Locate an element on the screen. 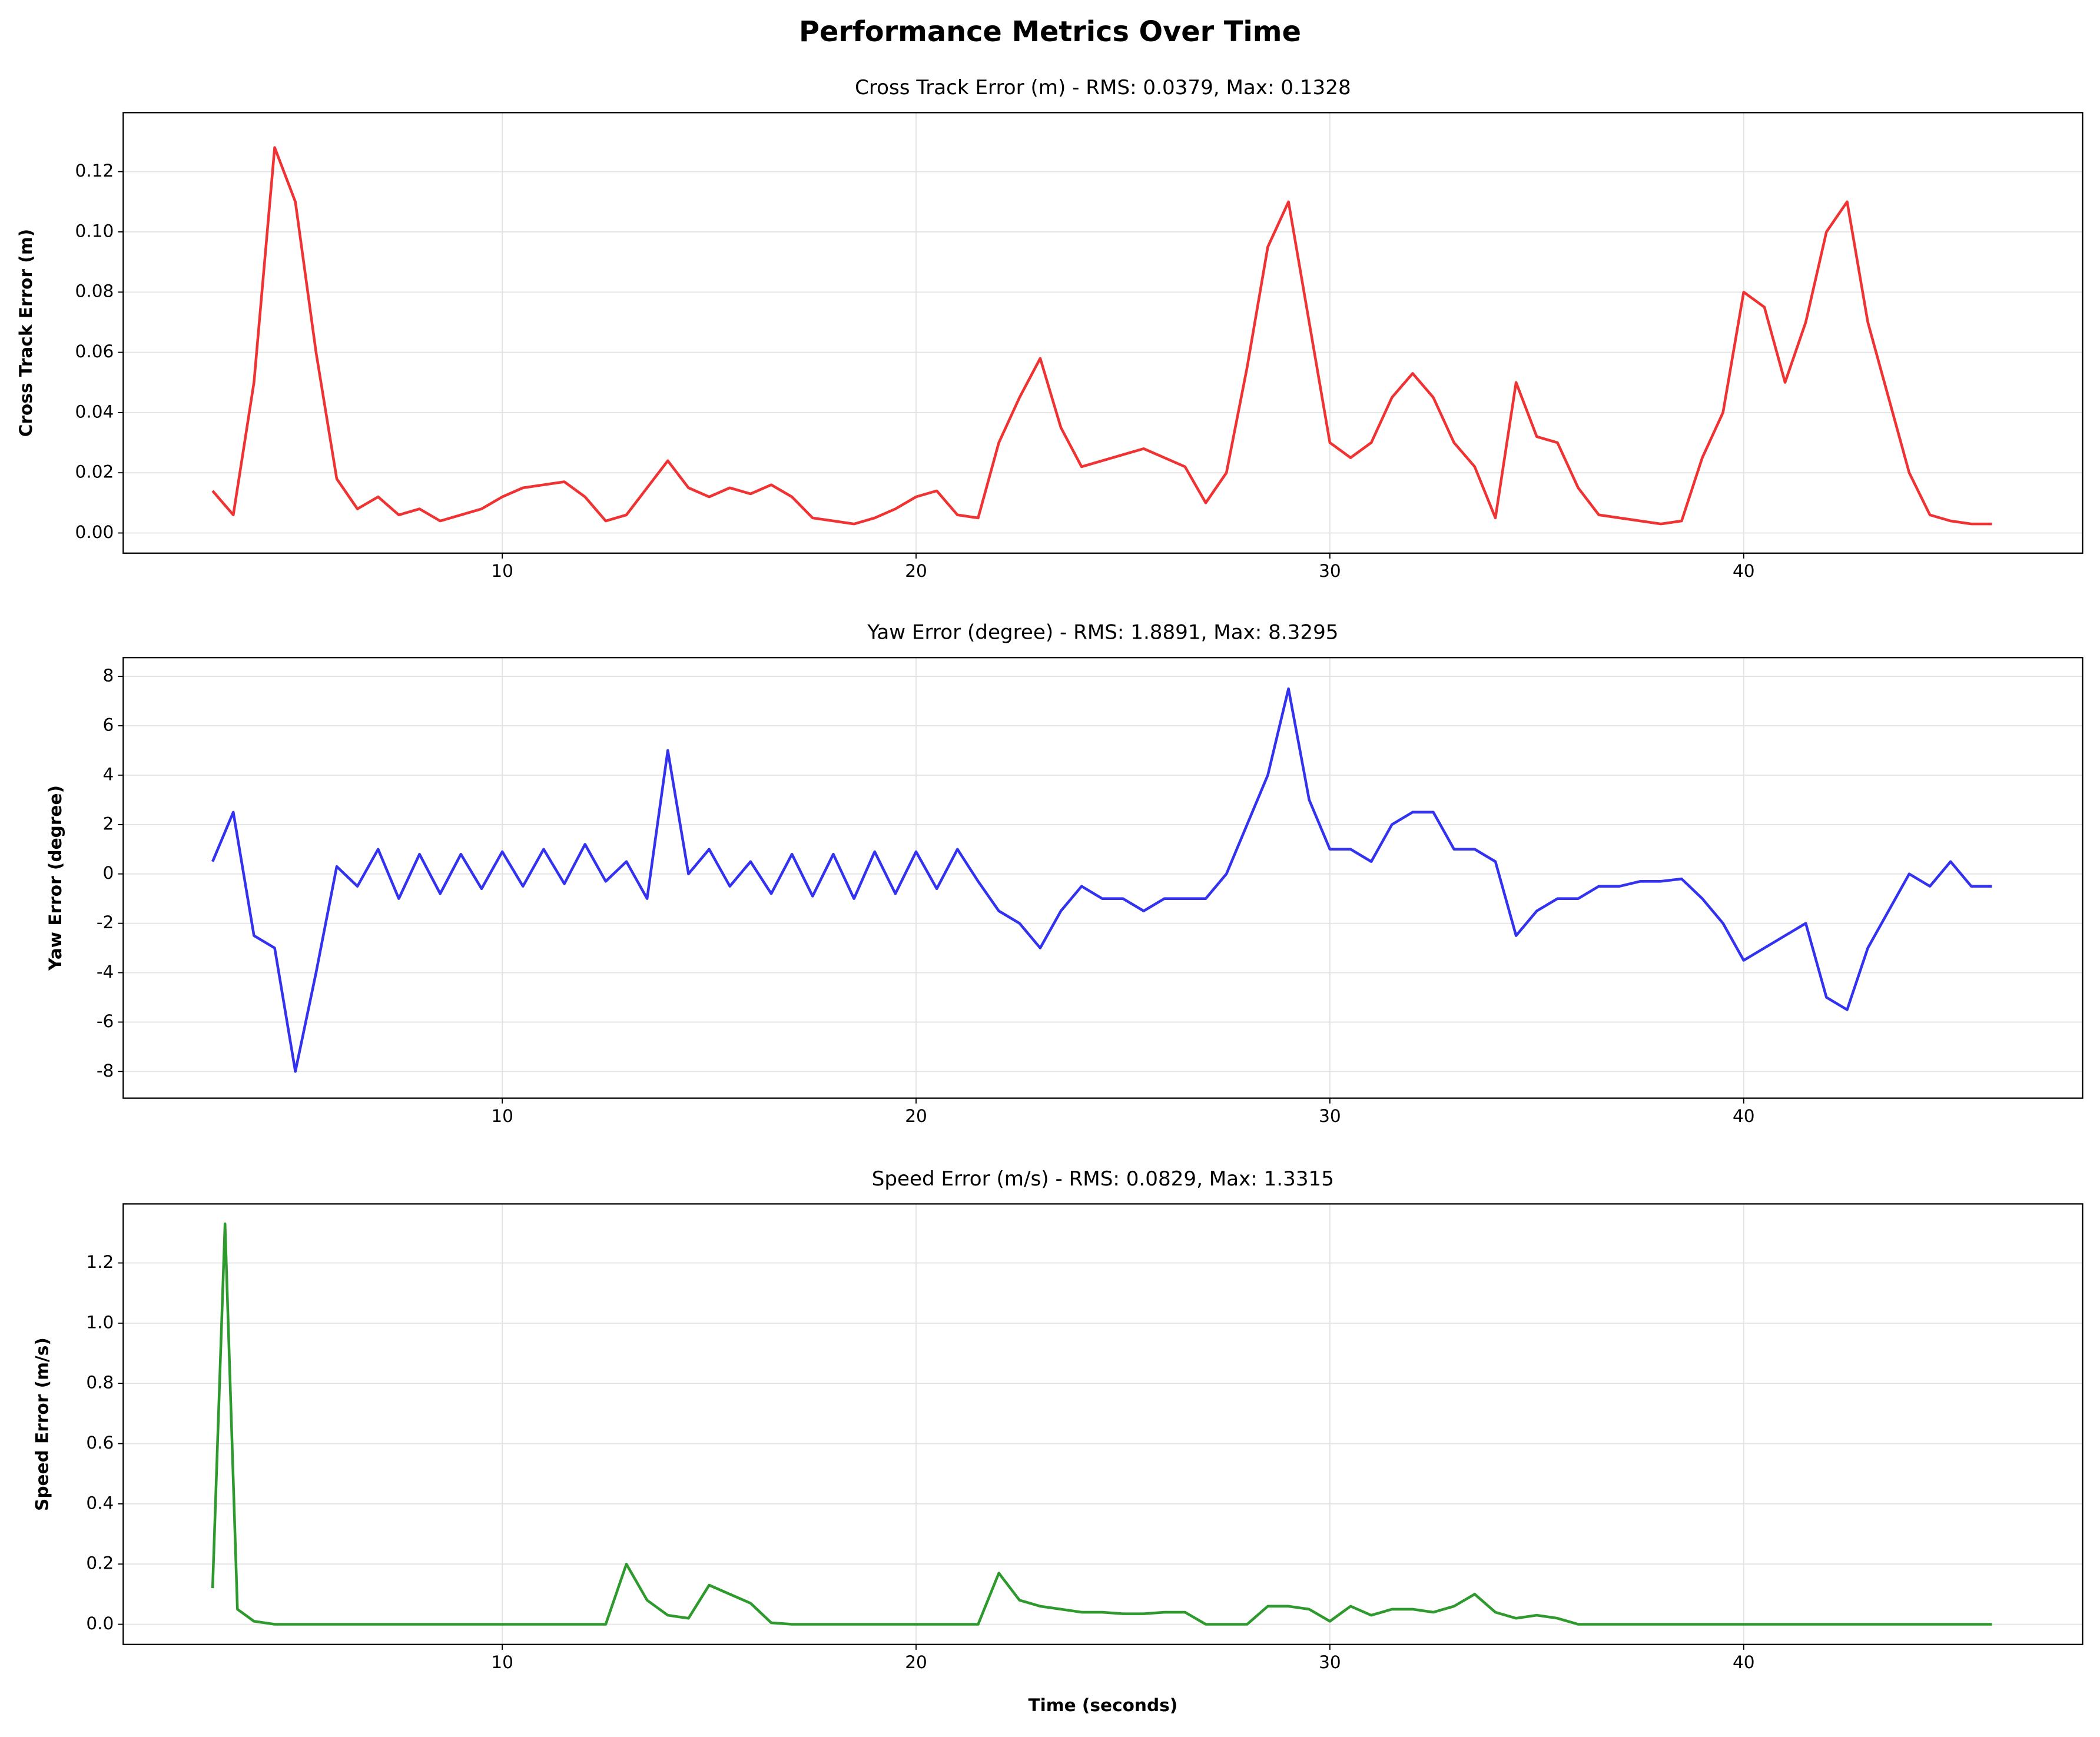  y-tick-label: 0.0 is located at coordinates (100, 1623).